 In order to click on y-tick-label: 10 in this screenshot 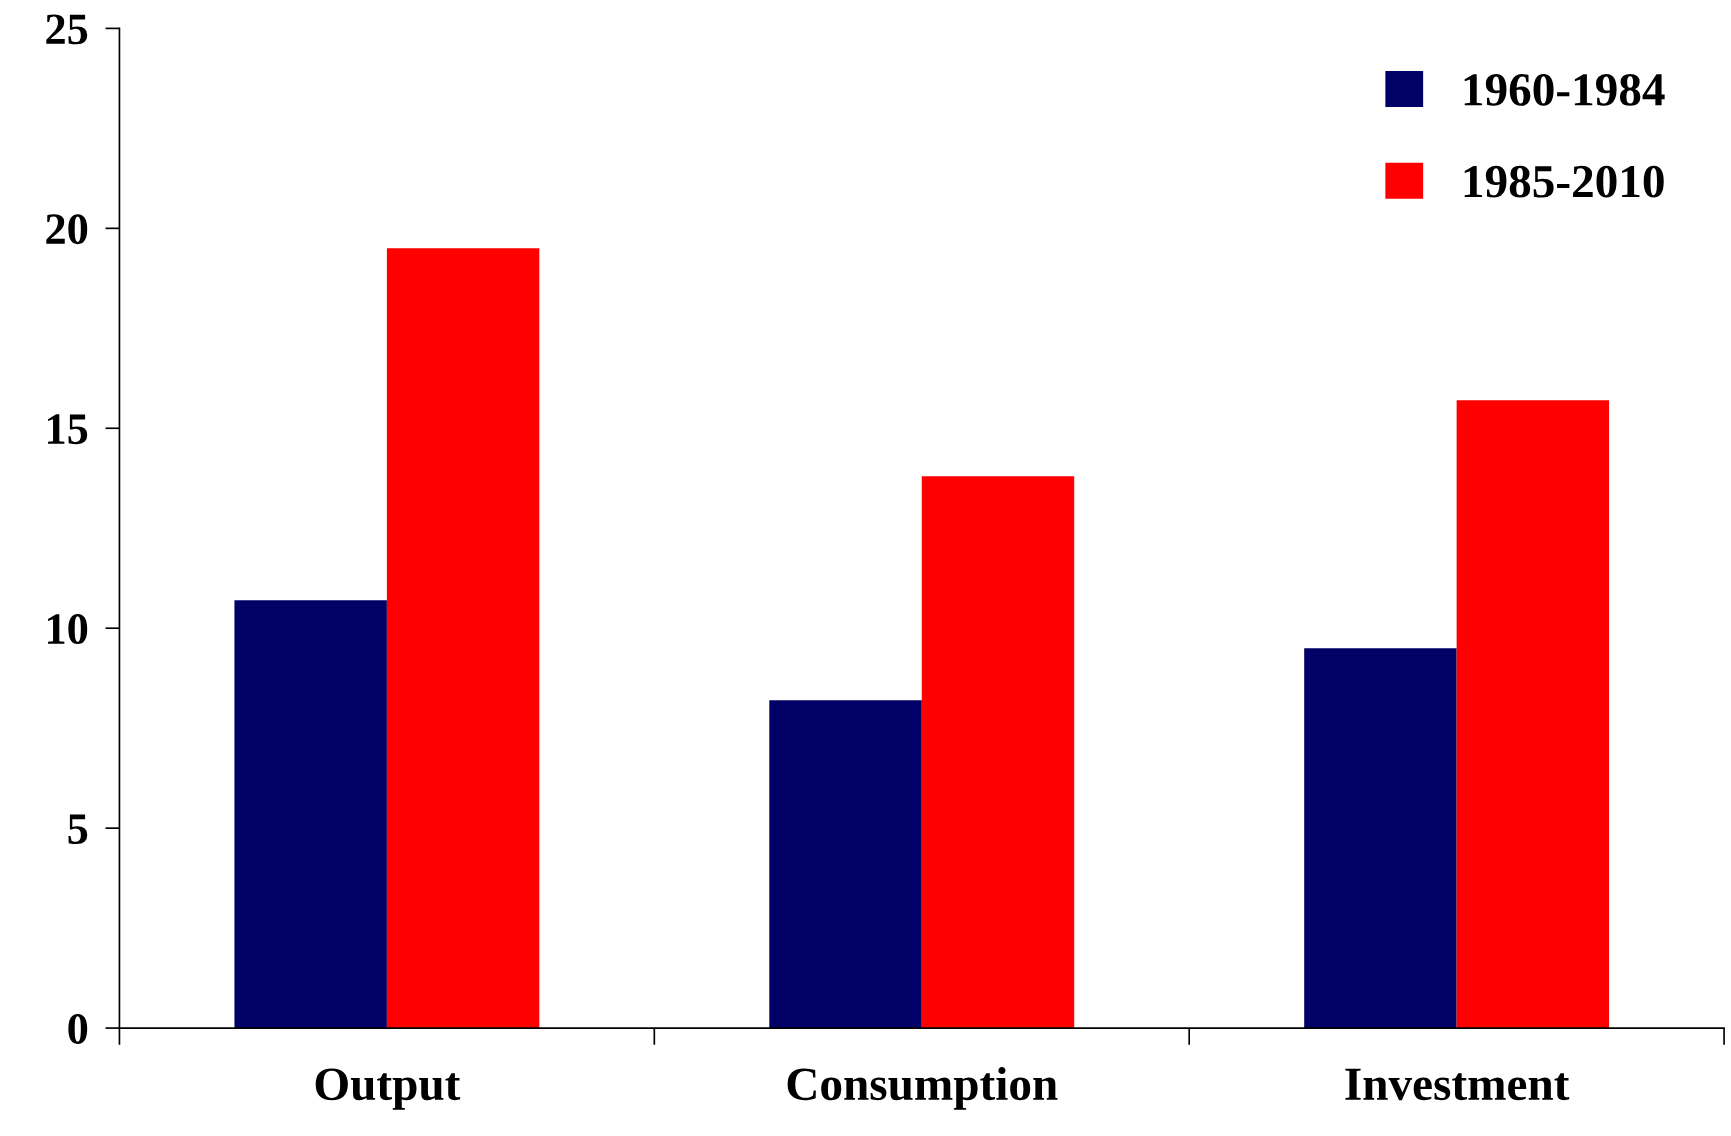, I will do `click(68, 629)`.